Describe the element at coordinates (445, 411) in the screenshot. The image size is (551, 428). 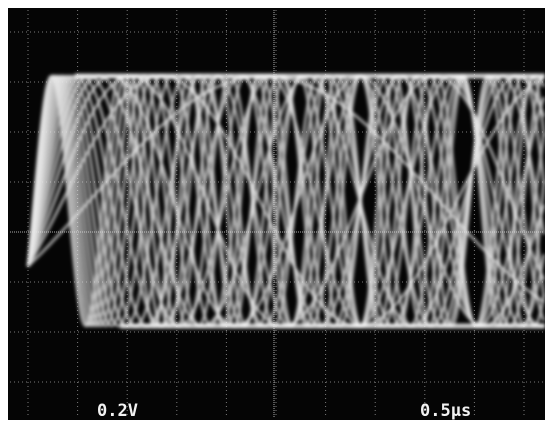
I see `time-per-div: 0.5μs` at that location.